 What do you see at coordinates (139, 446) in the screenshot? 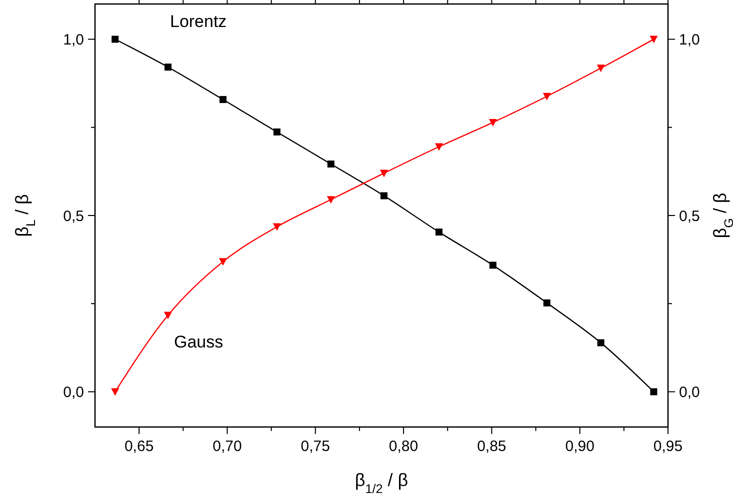
I see `x-tick-label: 0,65` at bounding box center [139, 446].